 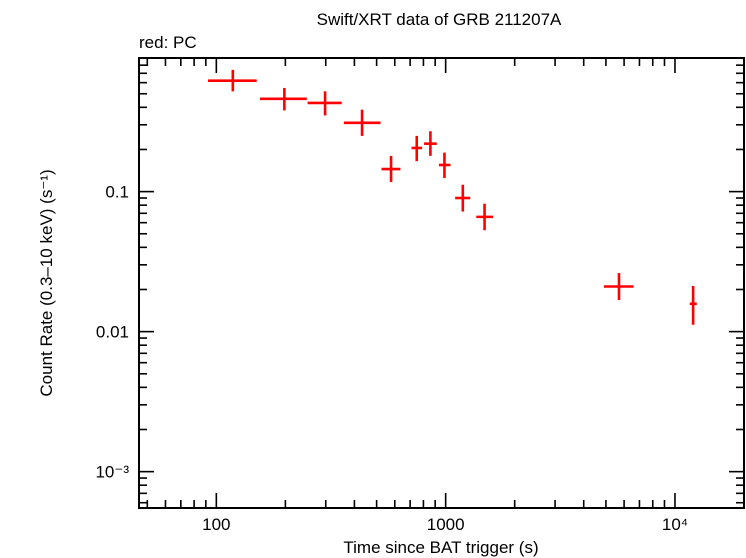 What do you see at coordinates (112, 472) in the screenshot?
I see `y-tick-label: 10⁻³` at bounding box center [112, 472].